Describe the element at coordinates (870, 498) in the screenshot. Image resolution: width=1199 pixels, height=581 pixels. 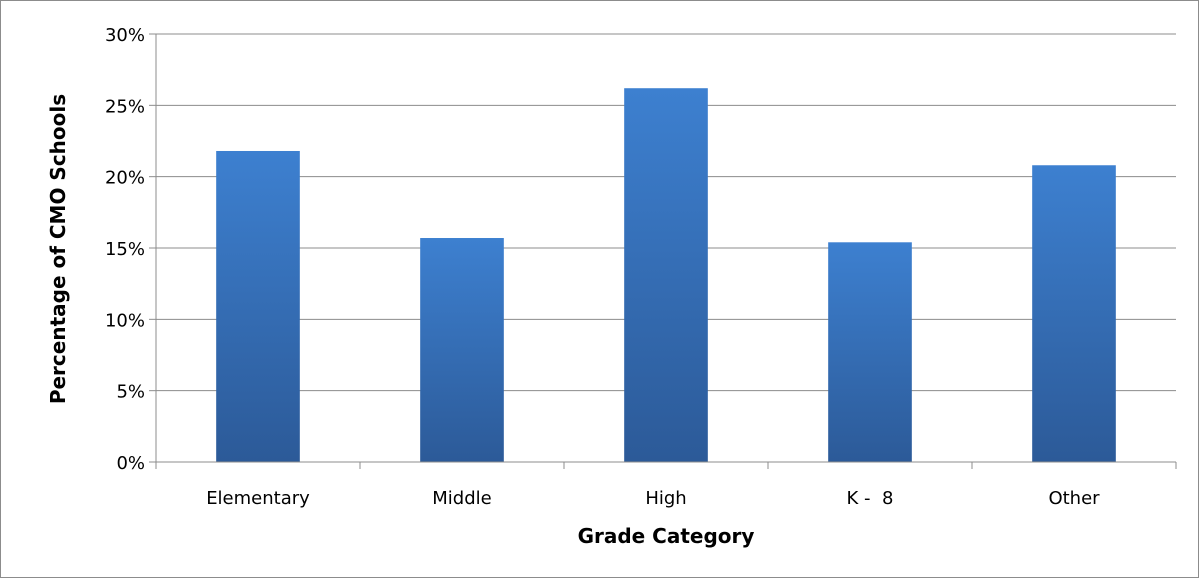
I see `x-tick-label: K - 8` at that location.